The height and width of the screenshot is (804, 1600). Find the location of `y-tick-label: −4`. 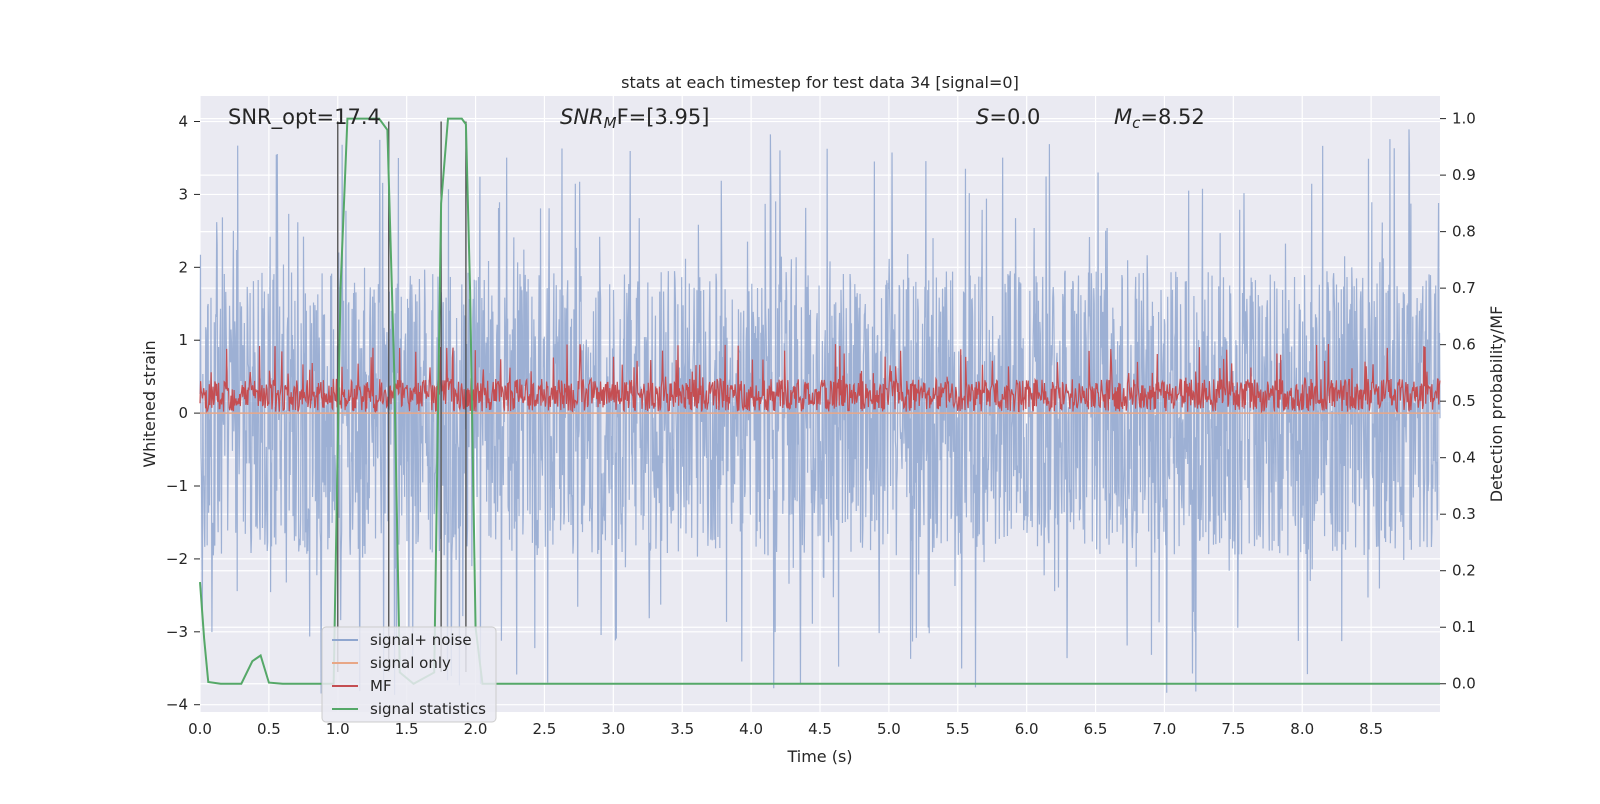

y-tick-label: −4 is located at coordinates (177, 705).